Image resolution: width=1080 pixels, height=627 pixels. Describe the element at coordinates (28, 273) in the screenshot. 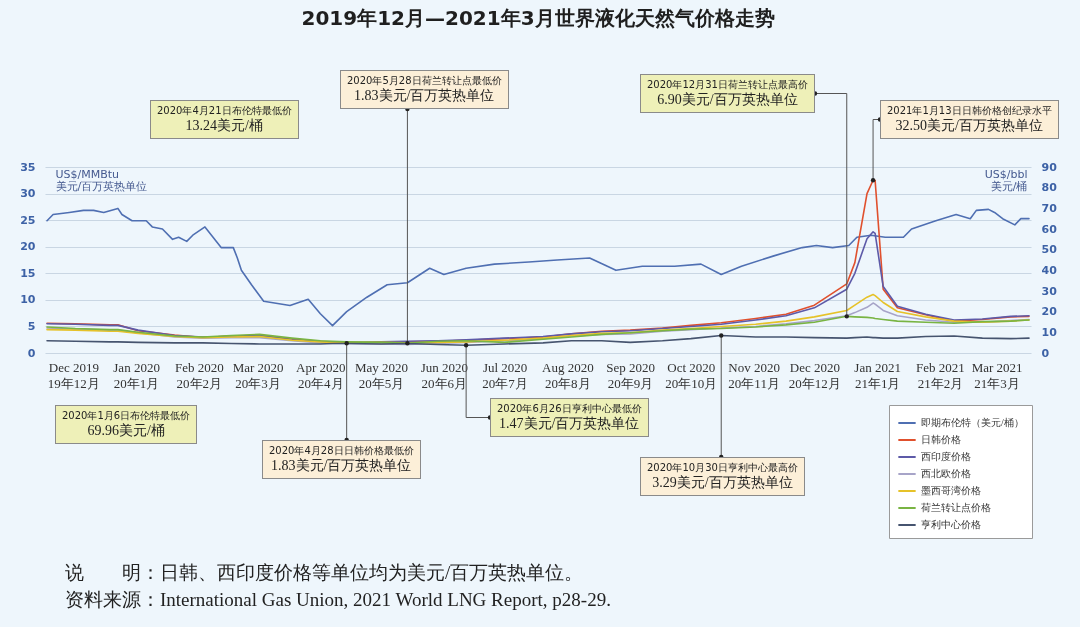

I see `y-tick-label: 15` at that location.